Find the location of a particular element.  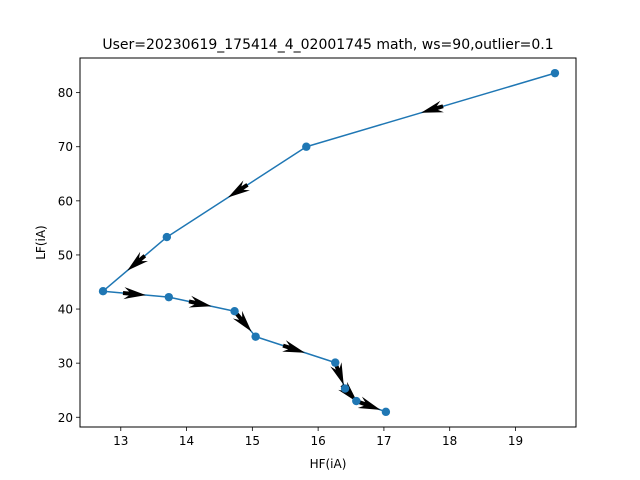

y-tick-label: 20 is located at coordinates (65, 418).